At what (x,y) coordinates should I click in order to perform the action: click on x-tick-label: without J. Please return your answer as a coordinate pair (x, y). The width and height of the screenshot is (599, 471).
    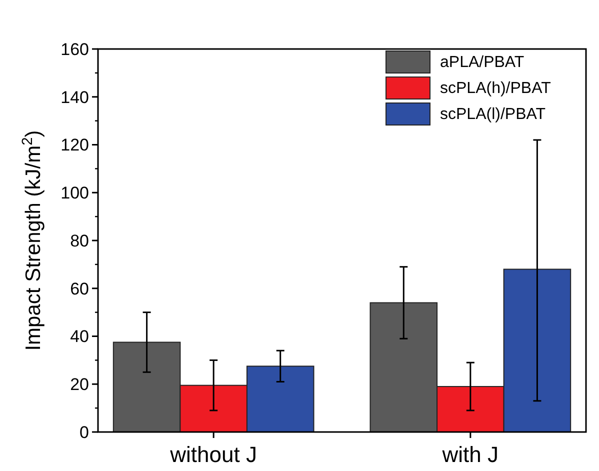
    Looking at the image, I should click on (213, 454).